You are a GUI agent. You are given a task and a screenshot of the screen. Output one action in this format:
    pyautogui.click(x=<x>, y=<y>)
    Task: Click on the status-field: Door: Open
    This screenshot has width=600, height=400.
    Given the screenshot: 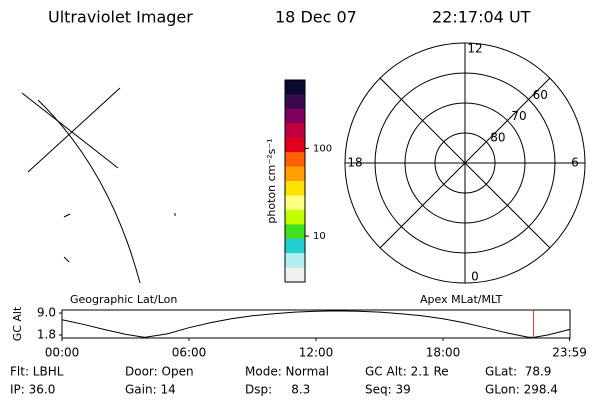 What is the action you would take?
    pyautogui.click(x=159, y=372)
    